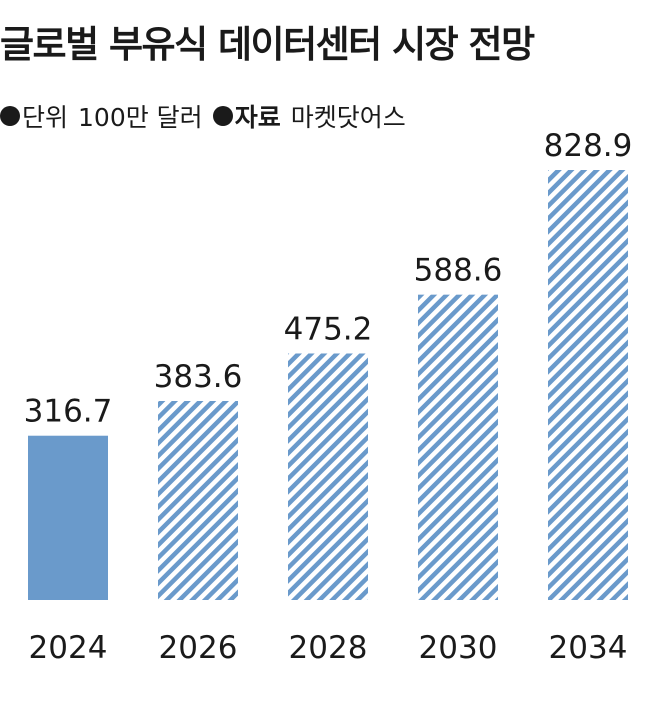 This screenshot has height=714, width=658. I want to click on x-label-2034: 2034, so click(588, 648).